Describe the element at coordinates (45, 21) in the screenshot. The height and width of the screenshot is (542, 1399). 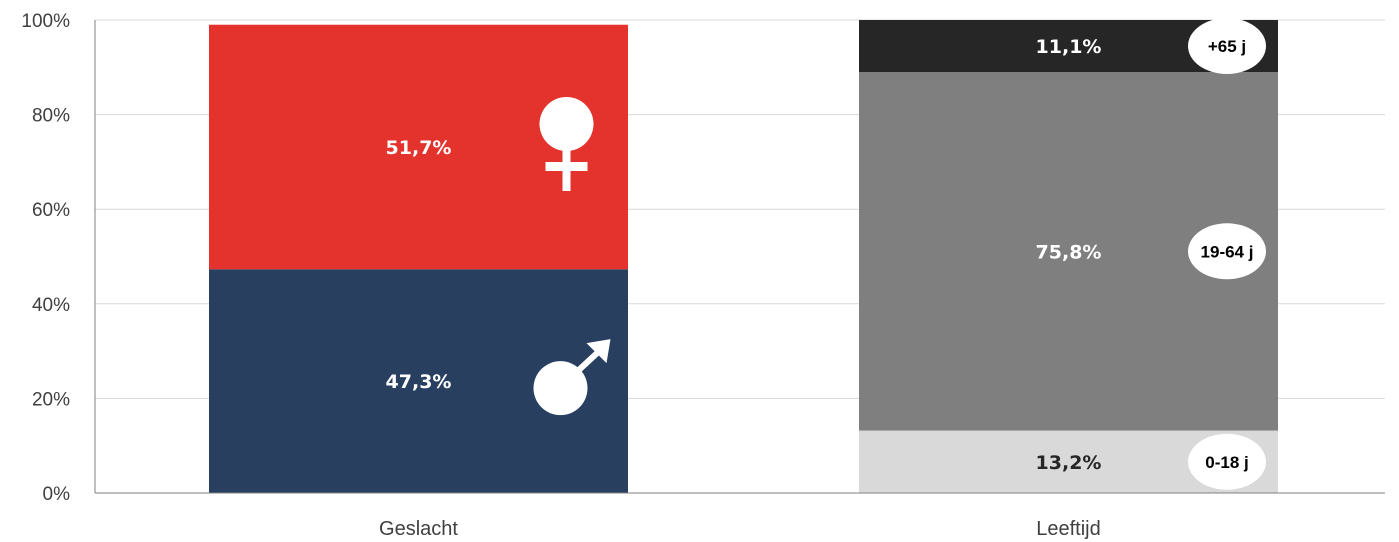
I see `y-tick-label: 100%` at that location.